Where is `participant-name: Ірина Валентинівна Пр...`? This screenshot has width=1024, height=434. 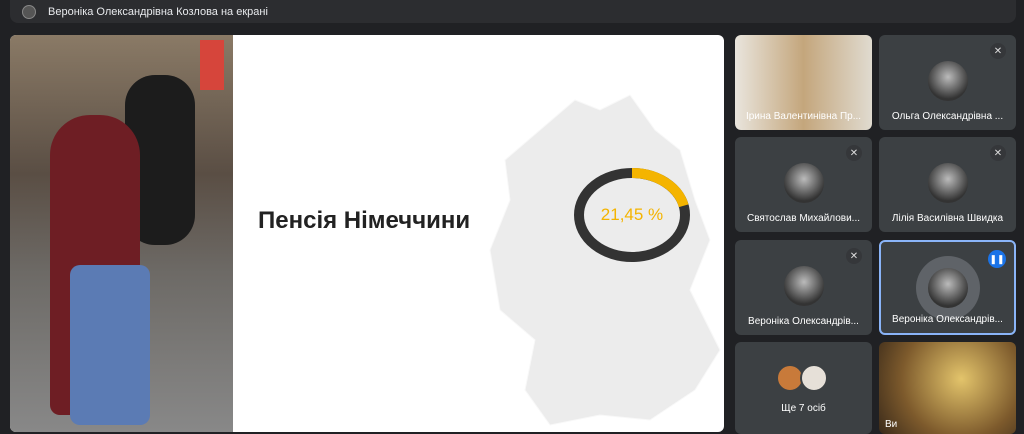 participant-name: Ірина Валентинівна Пр... is located at coordinates (803, 116).